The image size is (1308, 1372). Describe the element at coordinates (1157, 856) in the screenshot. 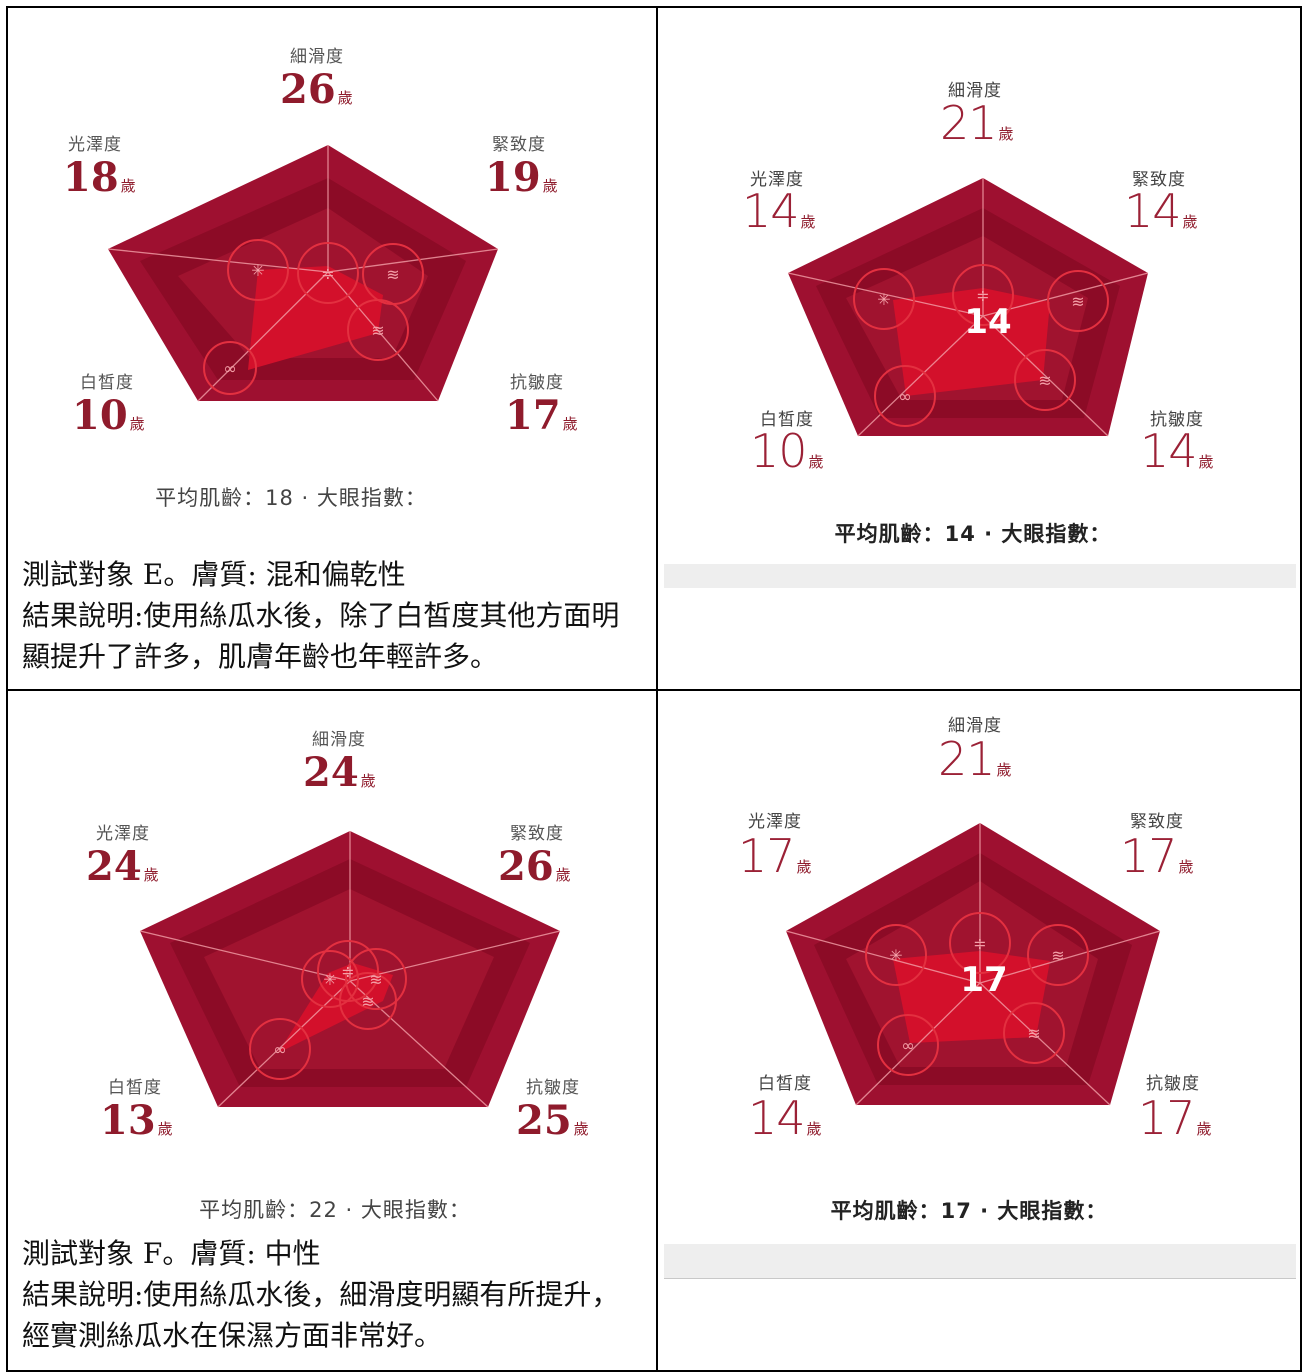

I see `value-right: 17 歲` at that location.